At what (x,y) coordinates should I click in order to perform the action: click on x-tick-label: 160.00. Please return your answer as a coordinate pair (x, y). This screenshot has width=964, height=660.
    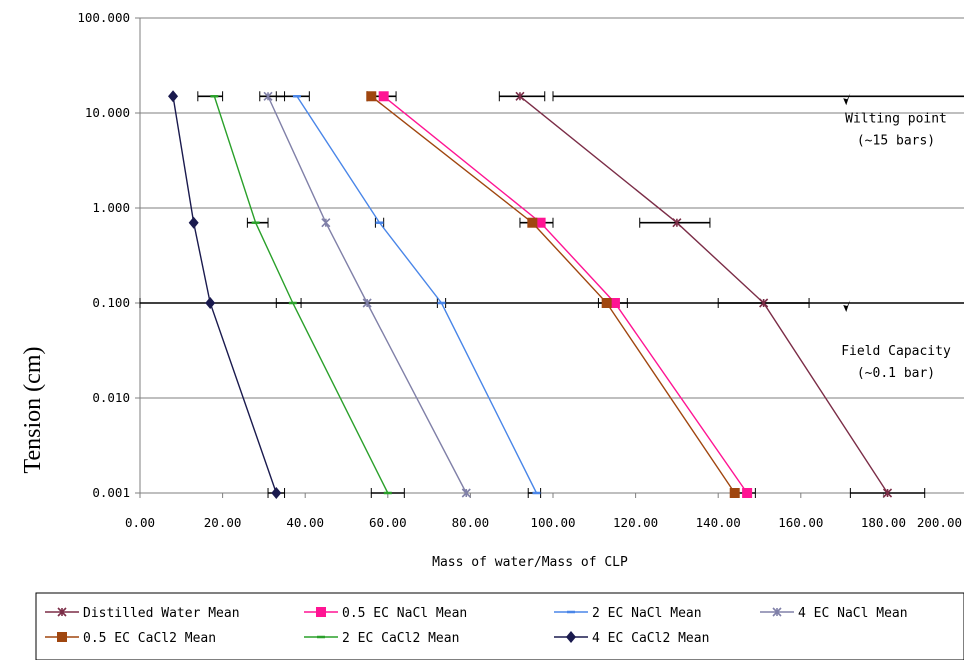
    Looking at the image, I should click on (800, 522).